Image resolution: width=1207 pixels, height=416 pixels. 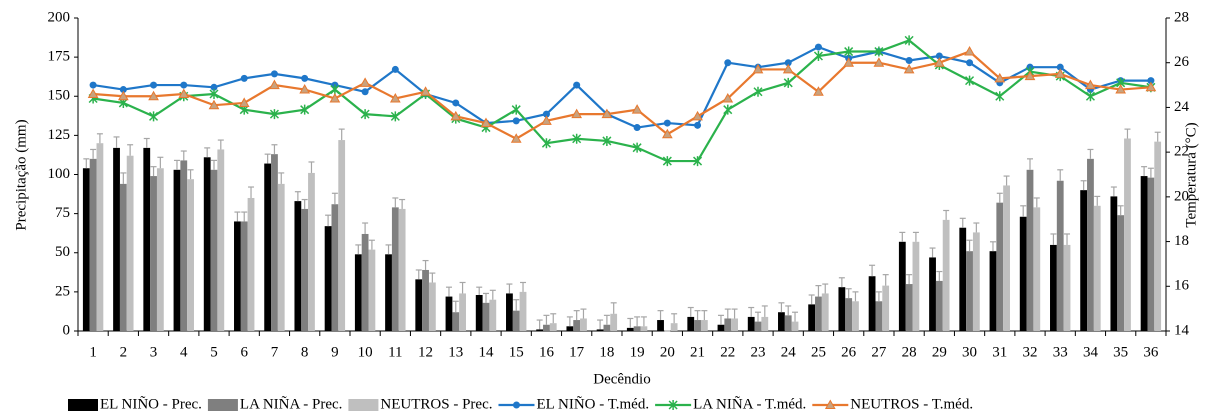 I want to click on x-tick-label: 15, so click(x=516, y=352).